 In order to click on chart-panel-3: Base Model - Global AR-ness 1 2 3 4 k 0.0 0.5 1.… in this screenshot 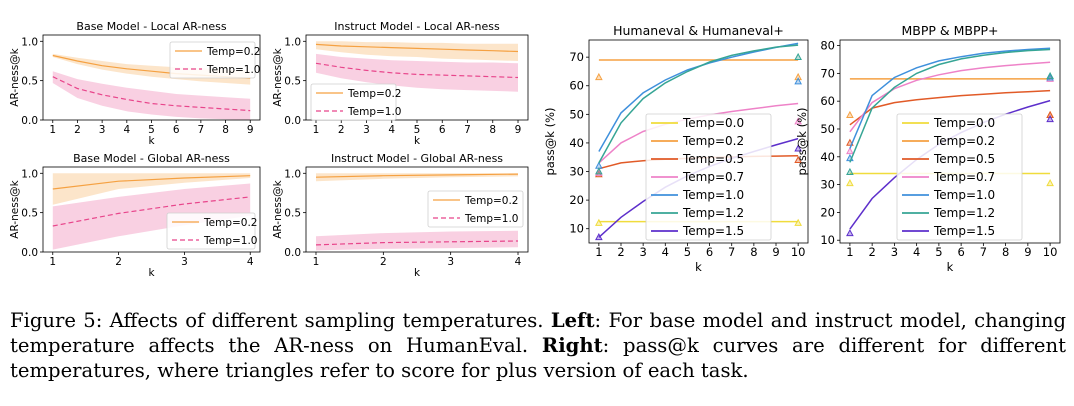, I will do `click(135, 215)`.